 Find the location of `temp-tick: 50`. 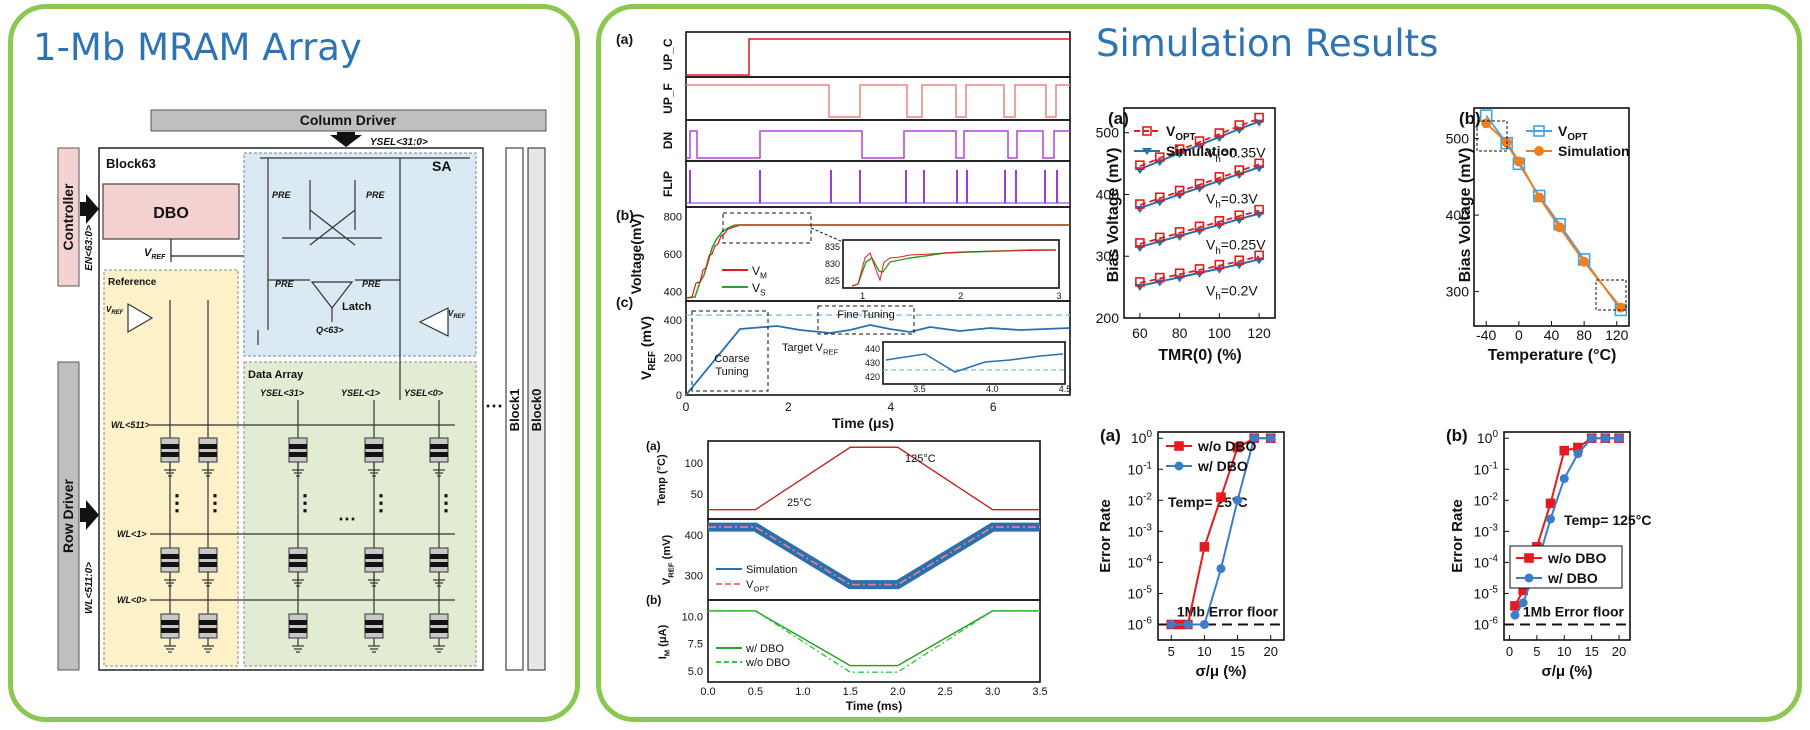

temp-tick: 50 is located at coordinates (697, 495).